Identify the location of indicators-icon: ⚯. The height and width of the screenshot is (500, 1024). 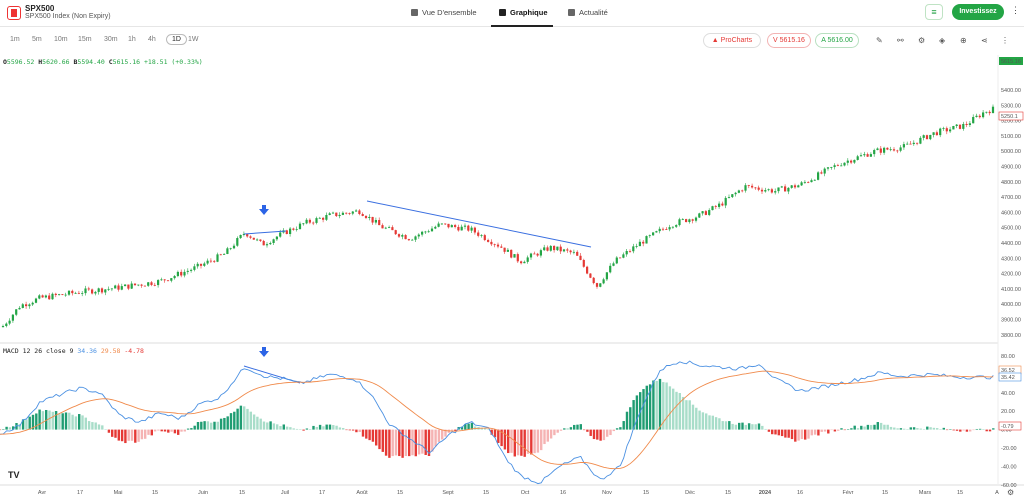
(900, 40).